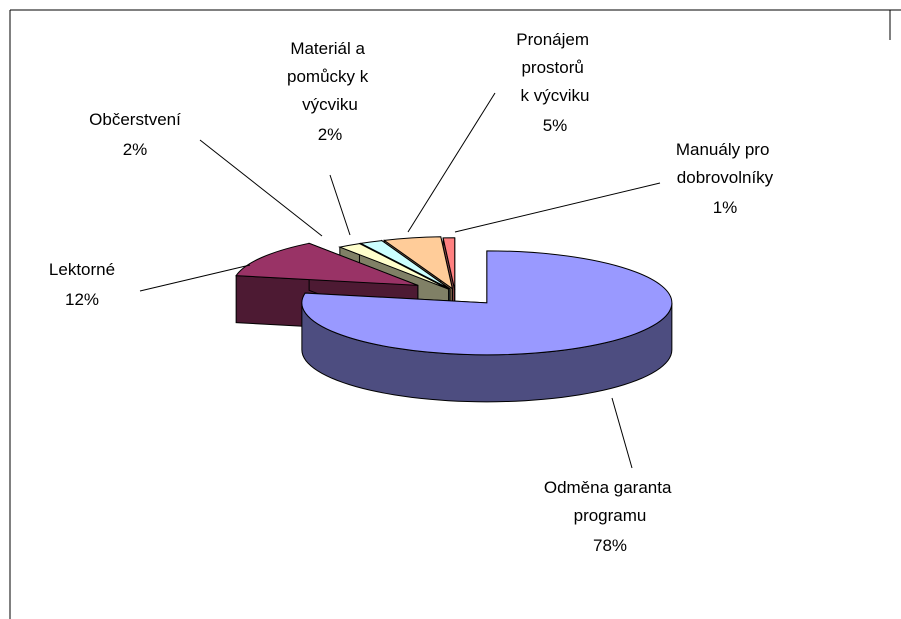 This screenshot has height=619, width=901. Describe the element at coordinates (725, 207) in the screenshot. I see `percent-label: 1%` at that location.